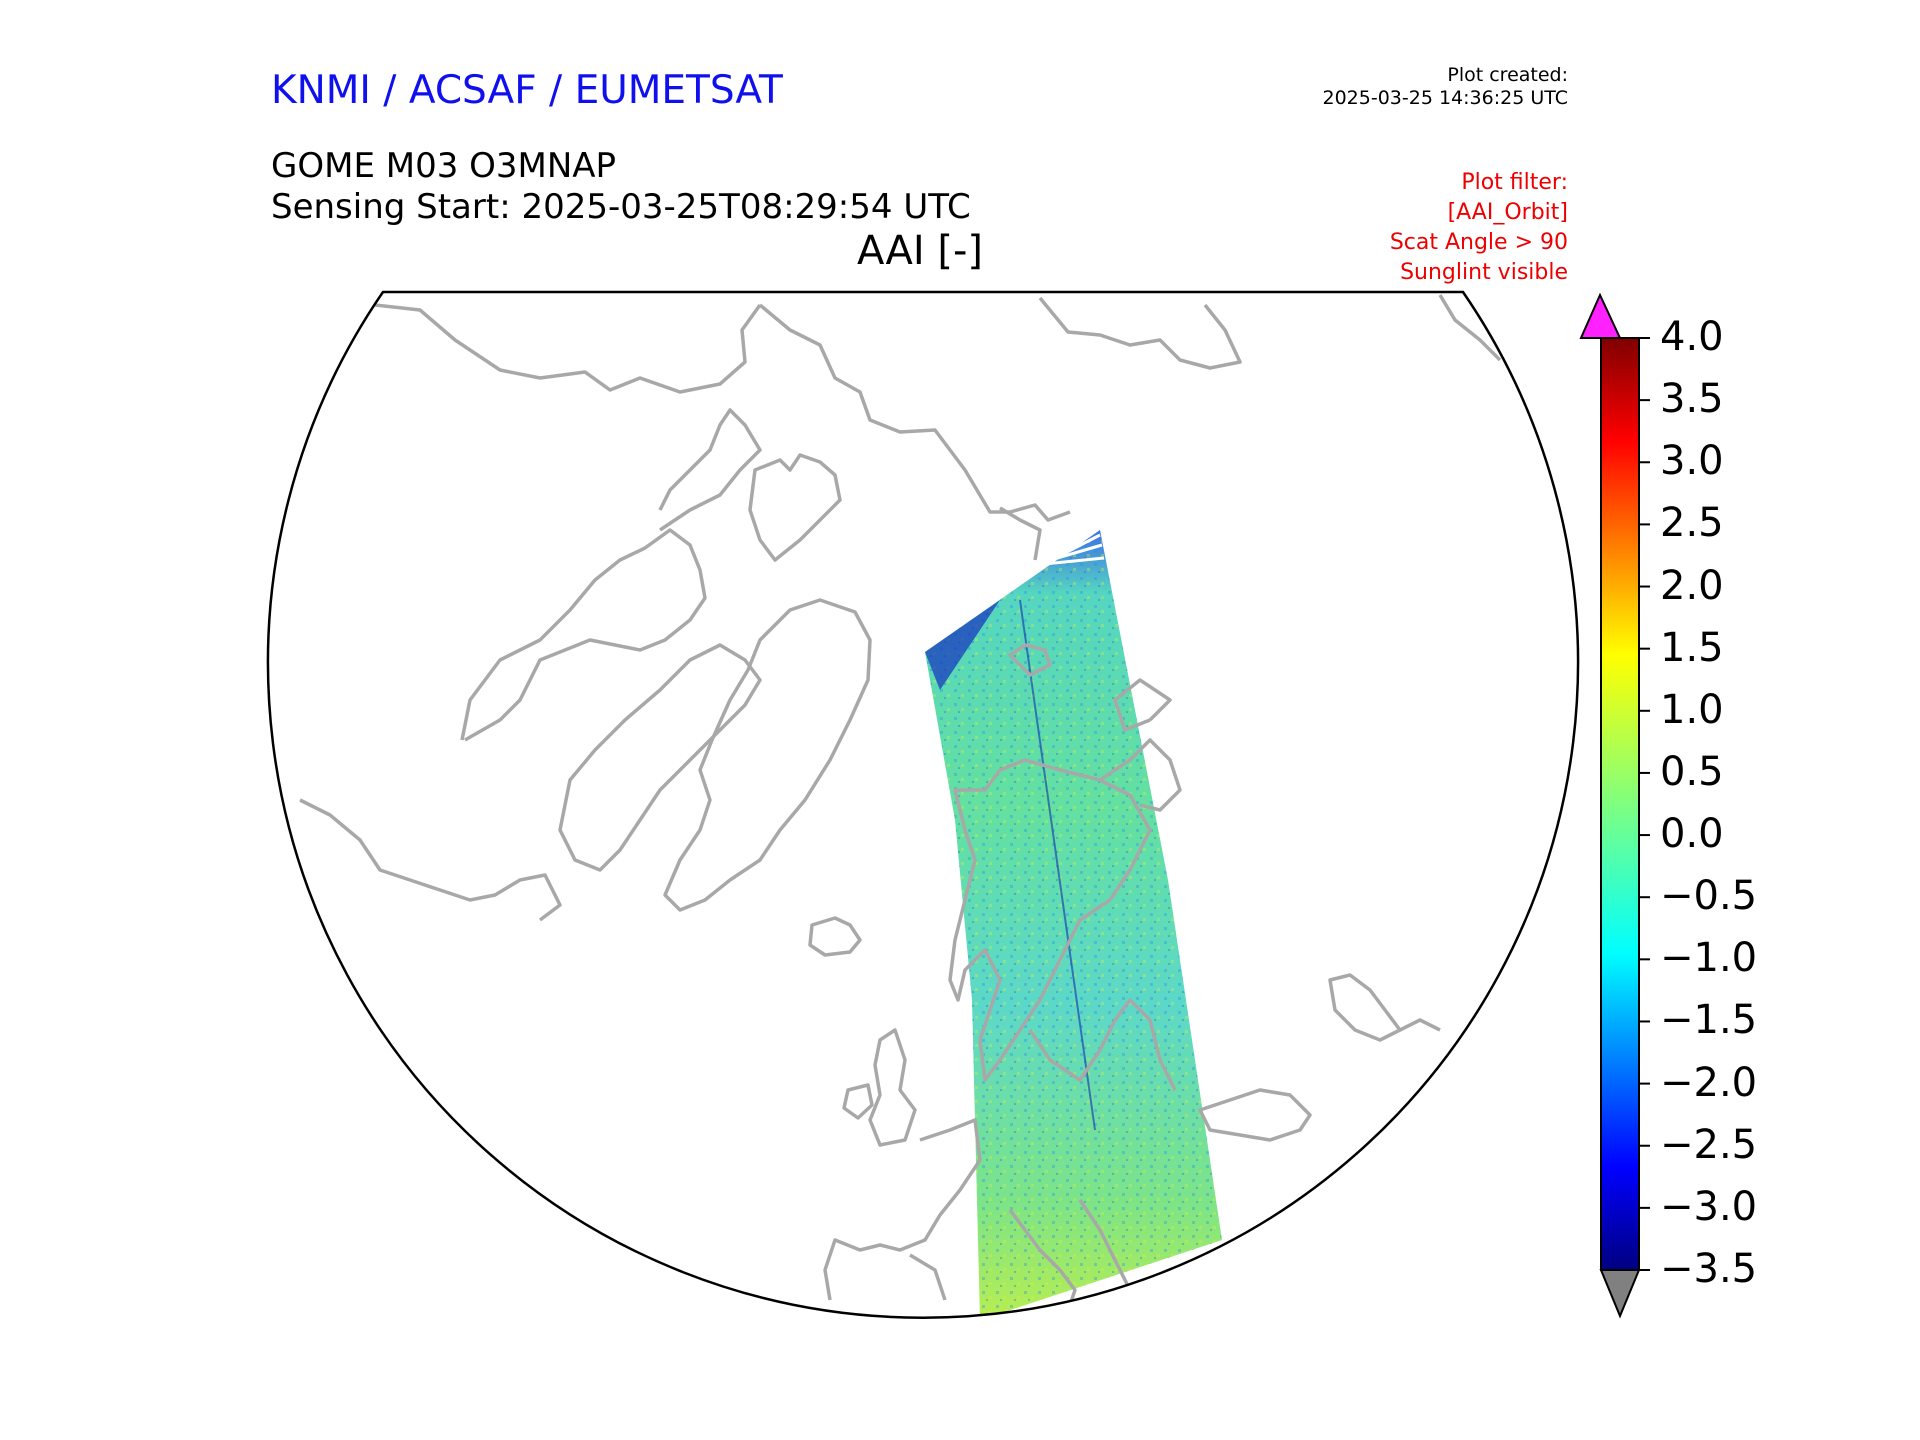 The image size is (1920, 1440). Describe the element at coordinates (1420, 1025) in the screenshot. I see `coast-arabian-east` at that location.